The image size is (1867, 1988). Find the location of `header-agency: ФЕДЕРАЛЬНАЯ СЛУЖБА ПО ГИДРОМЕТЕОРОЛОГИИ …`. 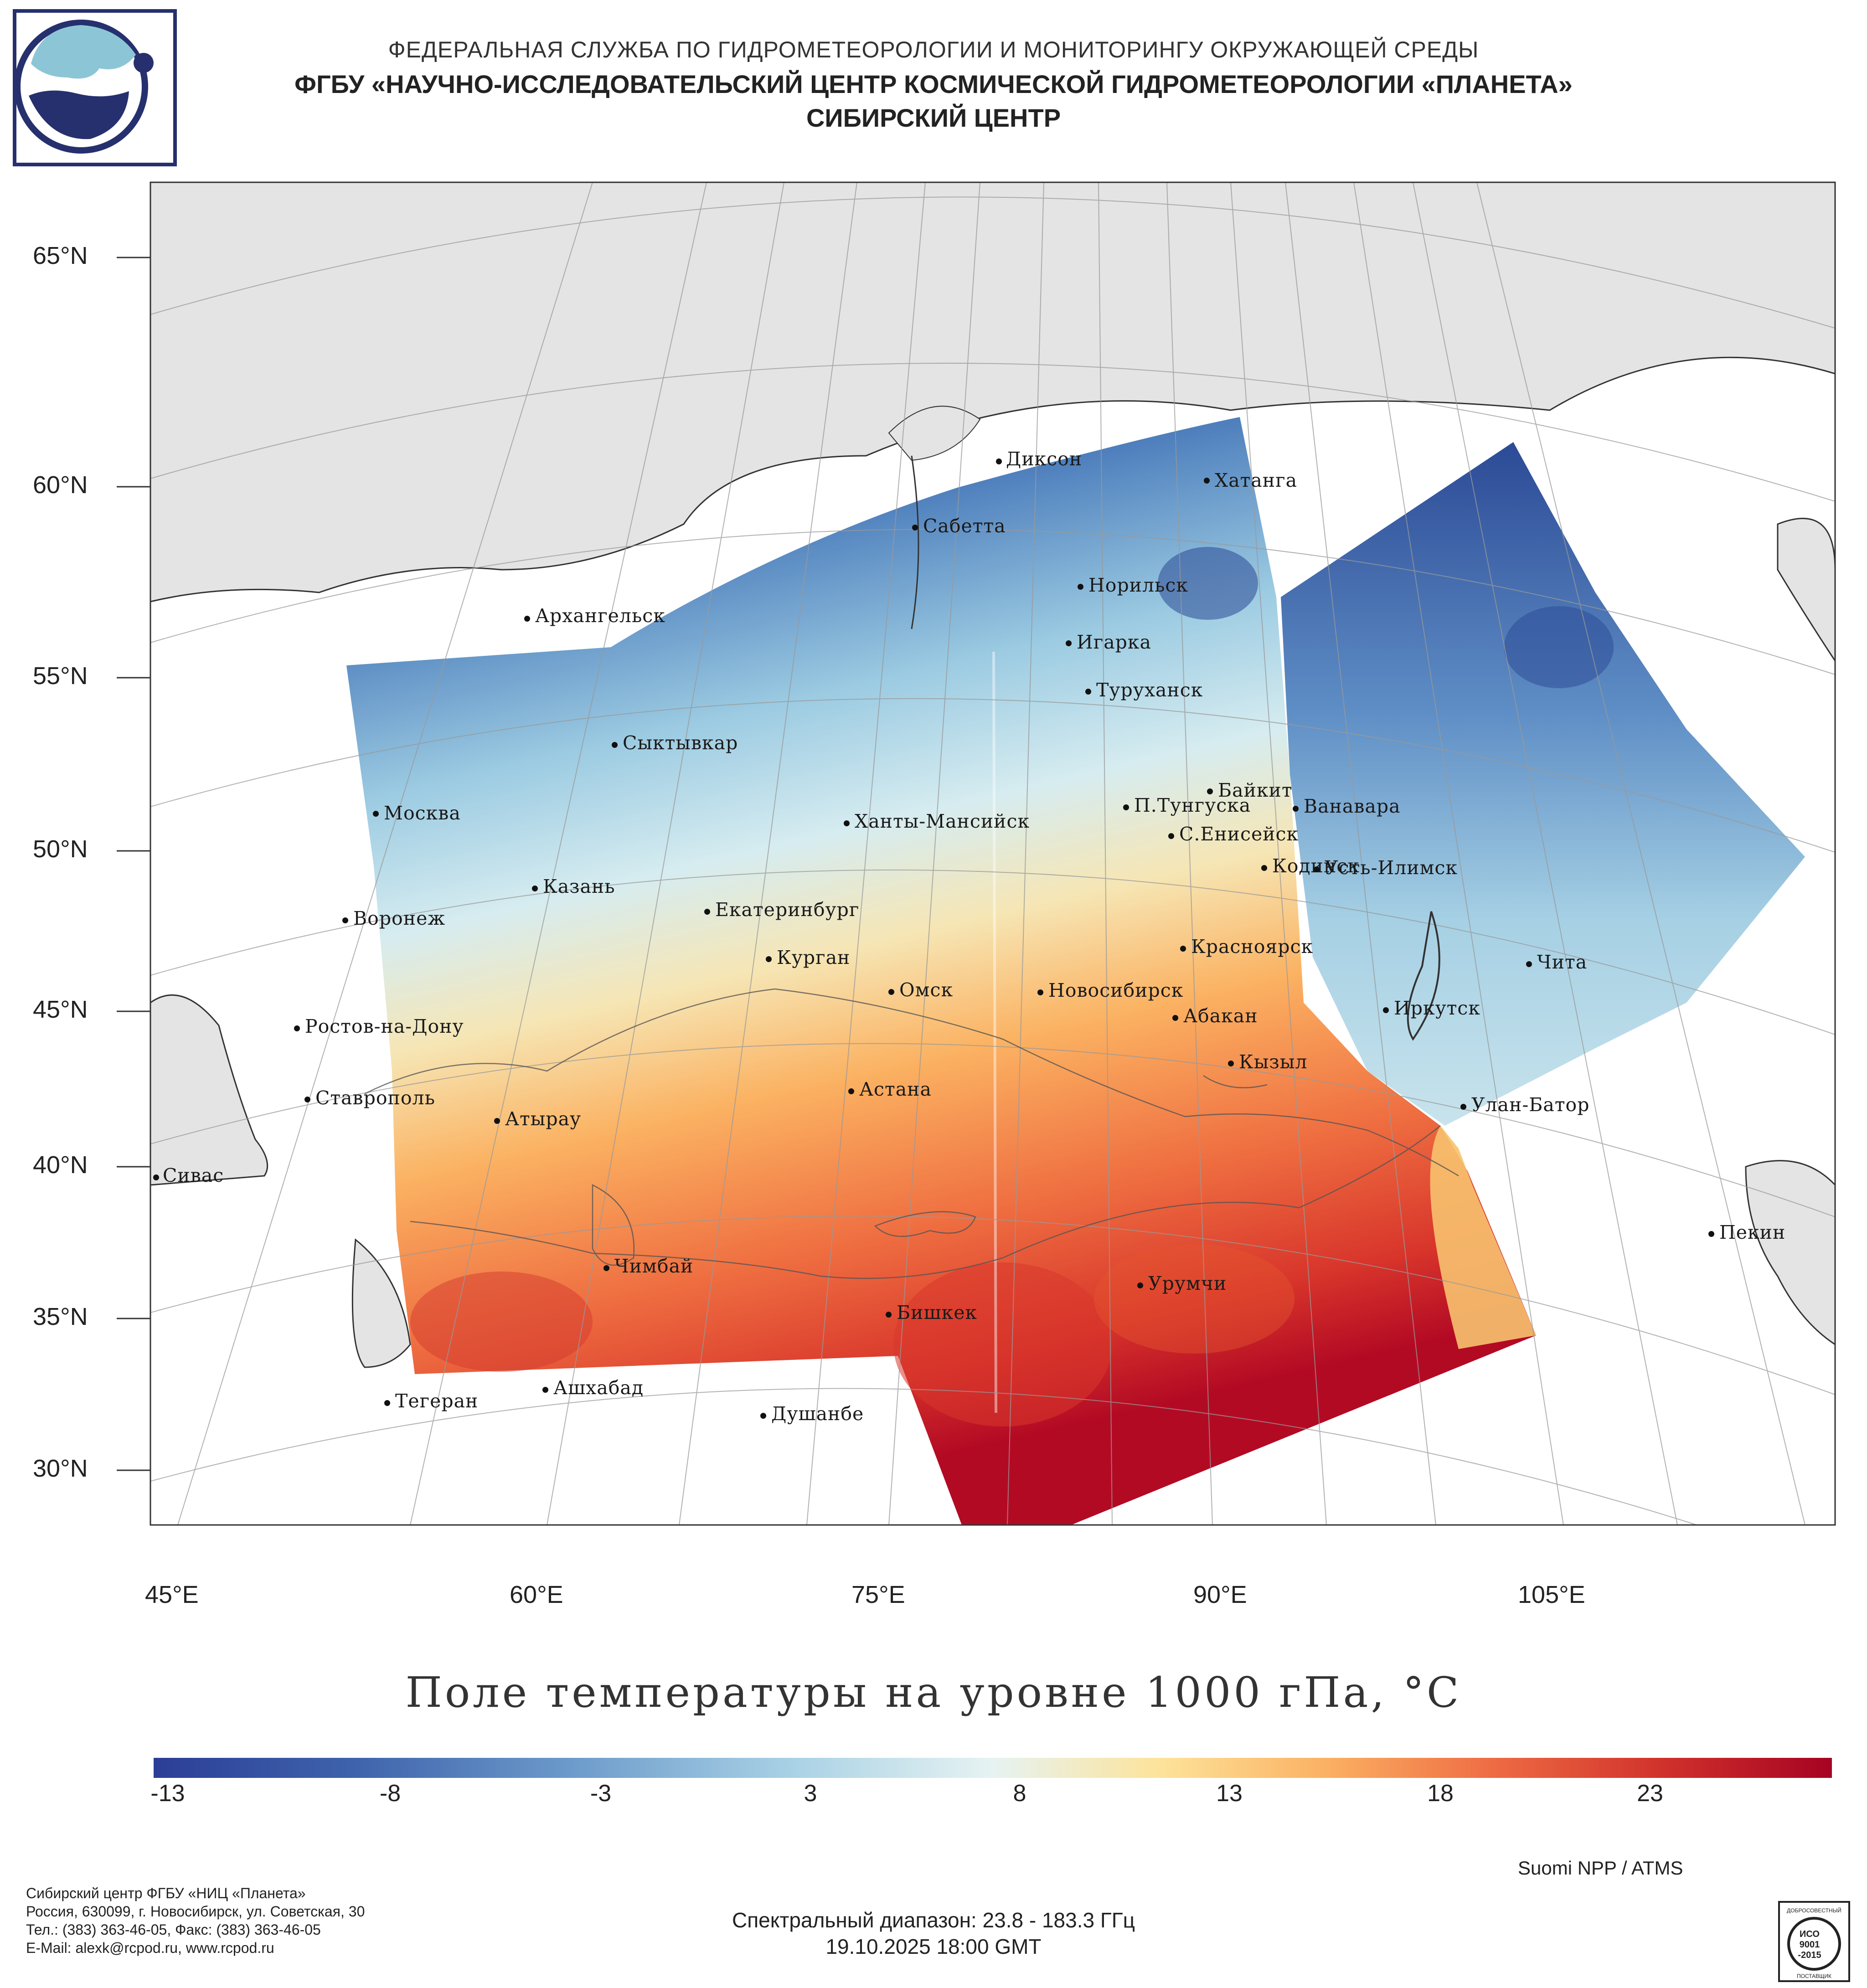

header-agency: ФЕДЕРАЛЬНАЯ СЛУЖБА ПО ГИДРОМЕТЕОРОЛОГИИ … is located at coordinates (933, 50).